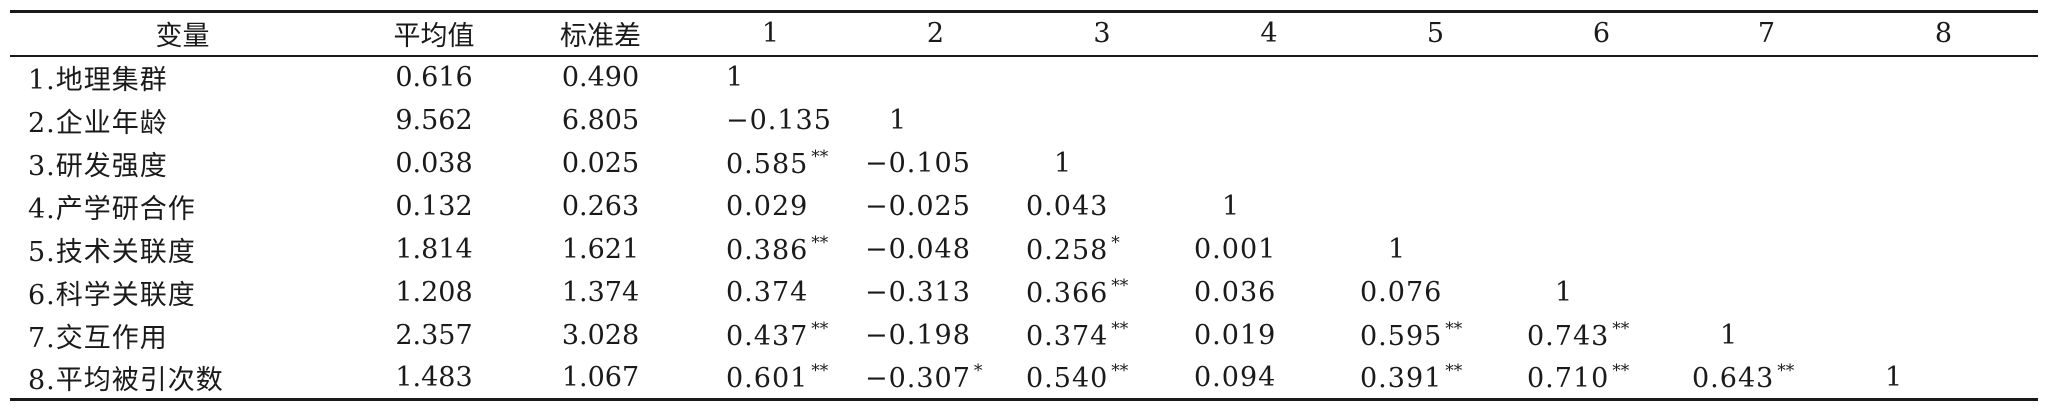 Image resolution: width=2048 pixels, height=416 pixels. I want to click on sd-cell: 1.621, so click(600, 249).